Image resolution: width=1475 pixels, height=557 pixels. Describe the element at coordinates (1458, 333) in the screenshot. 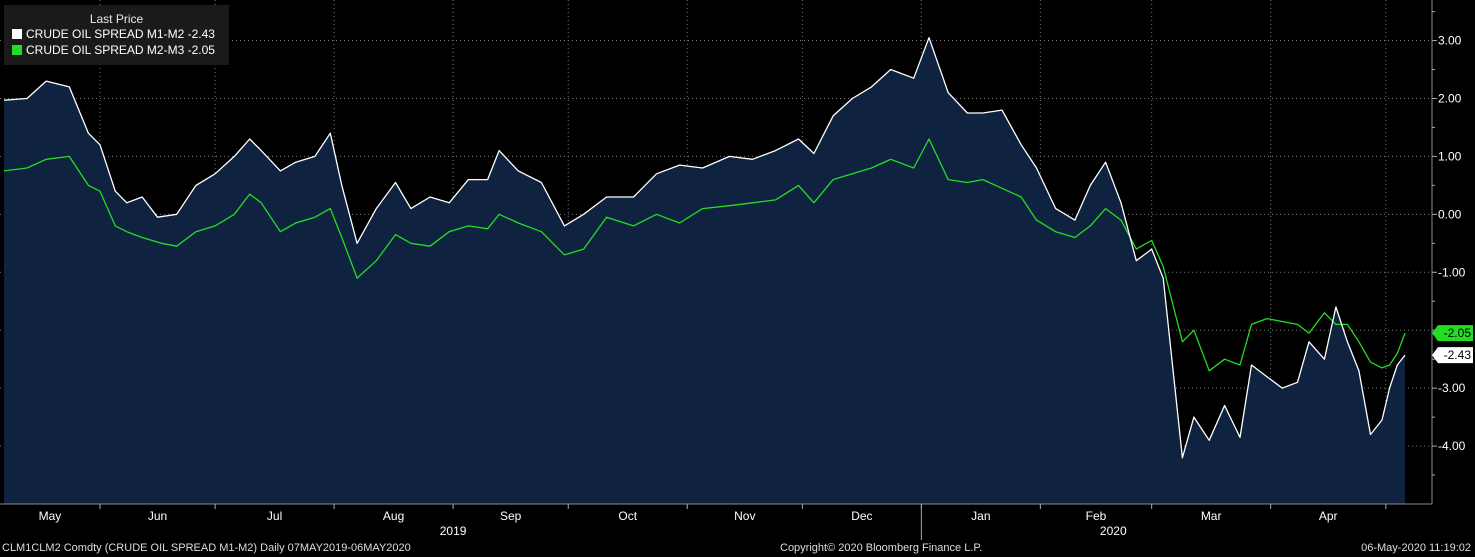

I see `badge-value: -2.05` at that location.